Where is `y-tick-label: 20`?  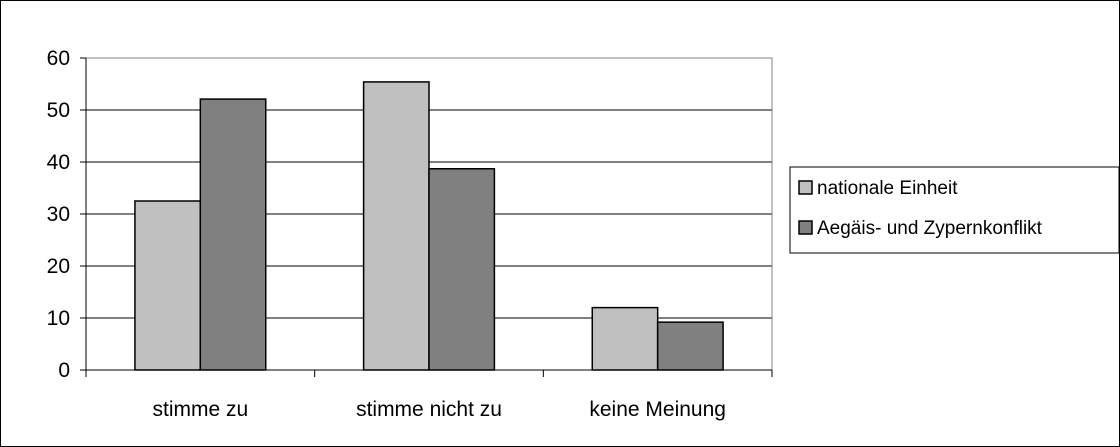
y-tick-label: 20 is located at coordinates (58, 266).